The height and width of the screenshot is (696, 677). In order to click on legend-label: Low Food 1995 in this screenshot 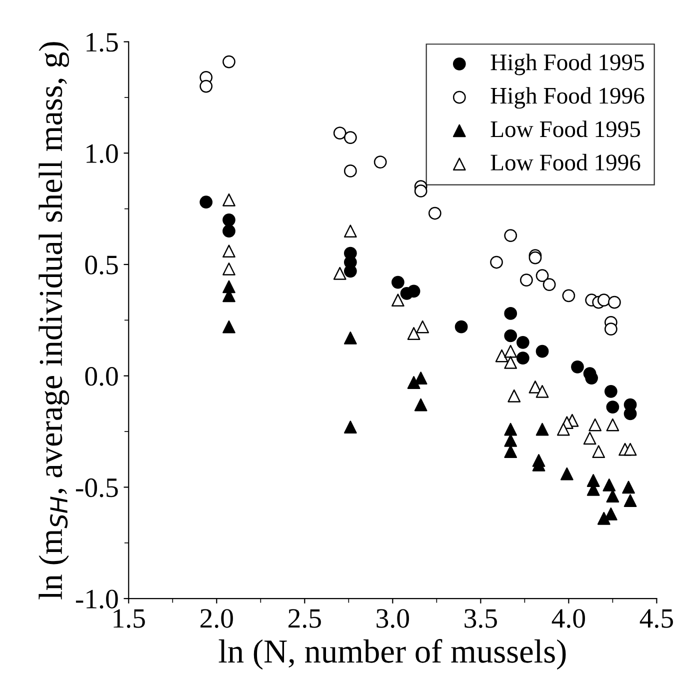, I will do `click(565, 129)`.